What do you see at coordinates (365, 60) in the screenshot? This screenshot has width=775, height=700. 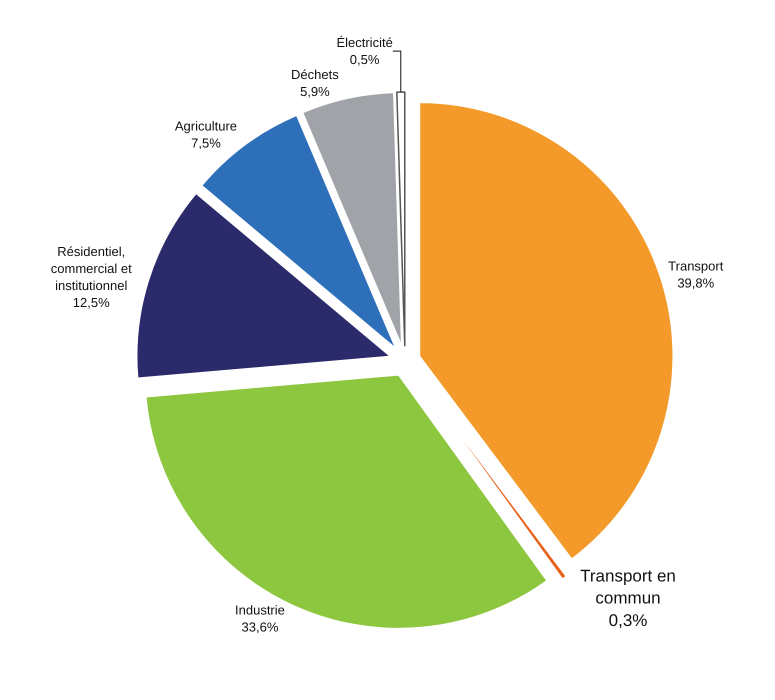 I see `data-label: 0,5%` at bounding box center [365, 60].